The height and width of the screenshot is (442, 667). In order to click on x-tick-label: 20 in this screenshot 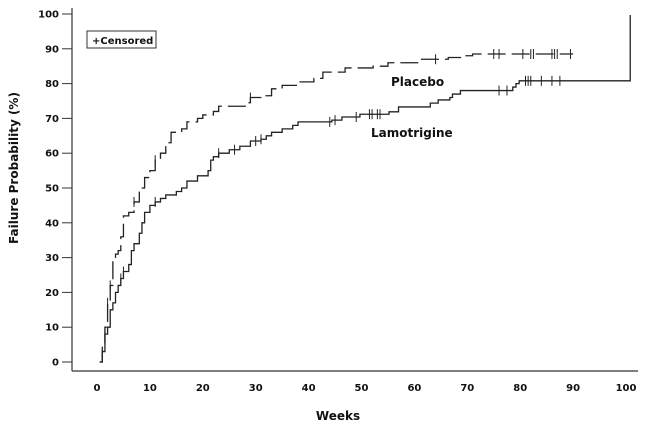, I will do `click(203, 388)`.